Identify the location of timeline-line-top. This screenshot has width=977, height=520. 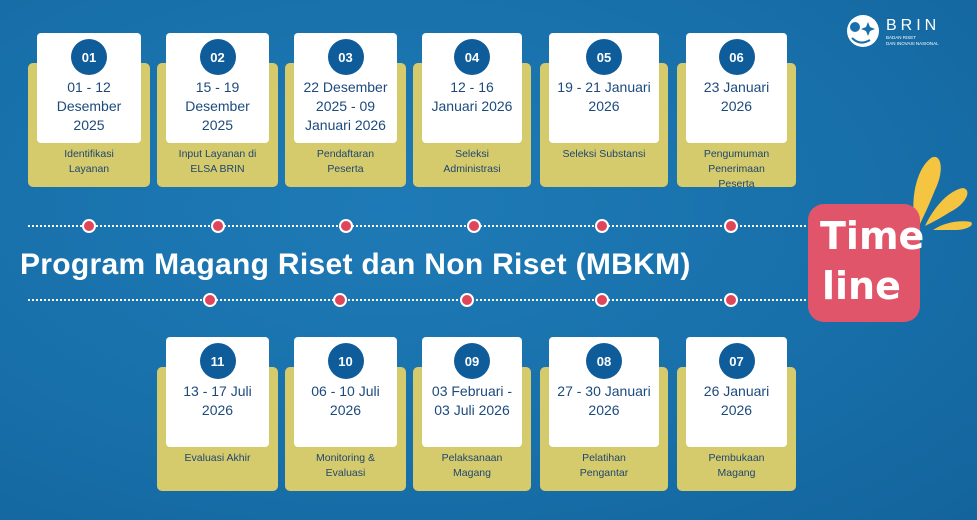
(419, 226).